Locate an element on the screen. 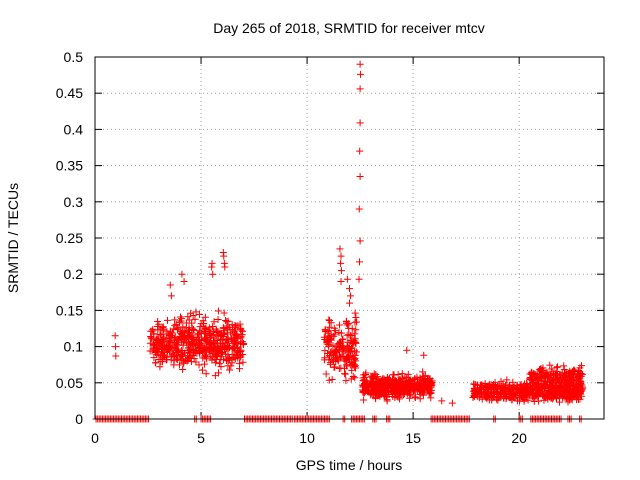  x-tick-label: 0 is located at coordinates (95, 438).